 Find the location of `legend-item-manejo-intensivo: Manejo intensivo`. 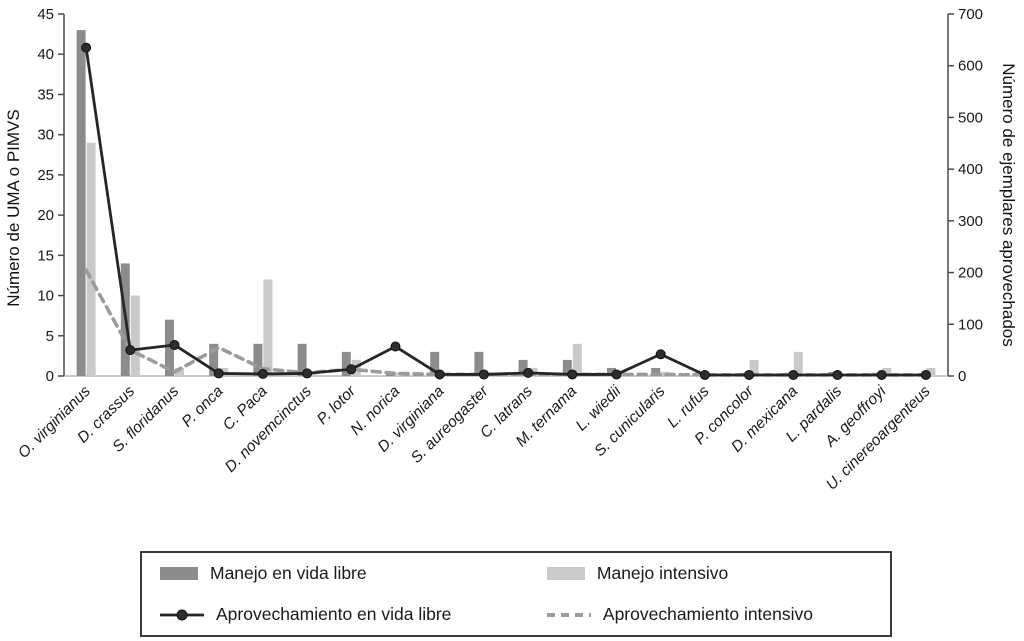

legend-item-manejo-intensivo: Manejo intensivo is located at coordinates (718, 573).